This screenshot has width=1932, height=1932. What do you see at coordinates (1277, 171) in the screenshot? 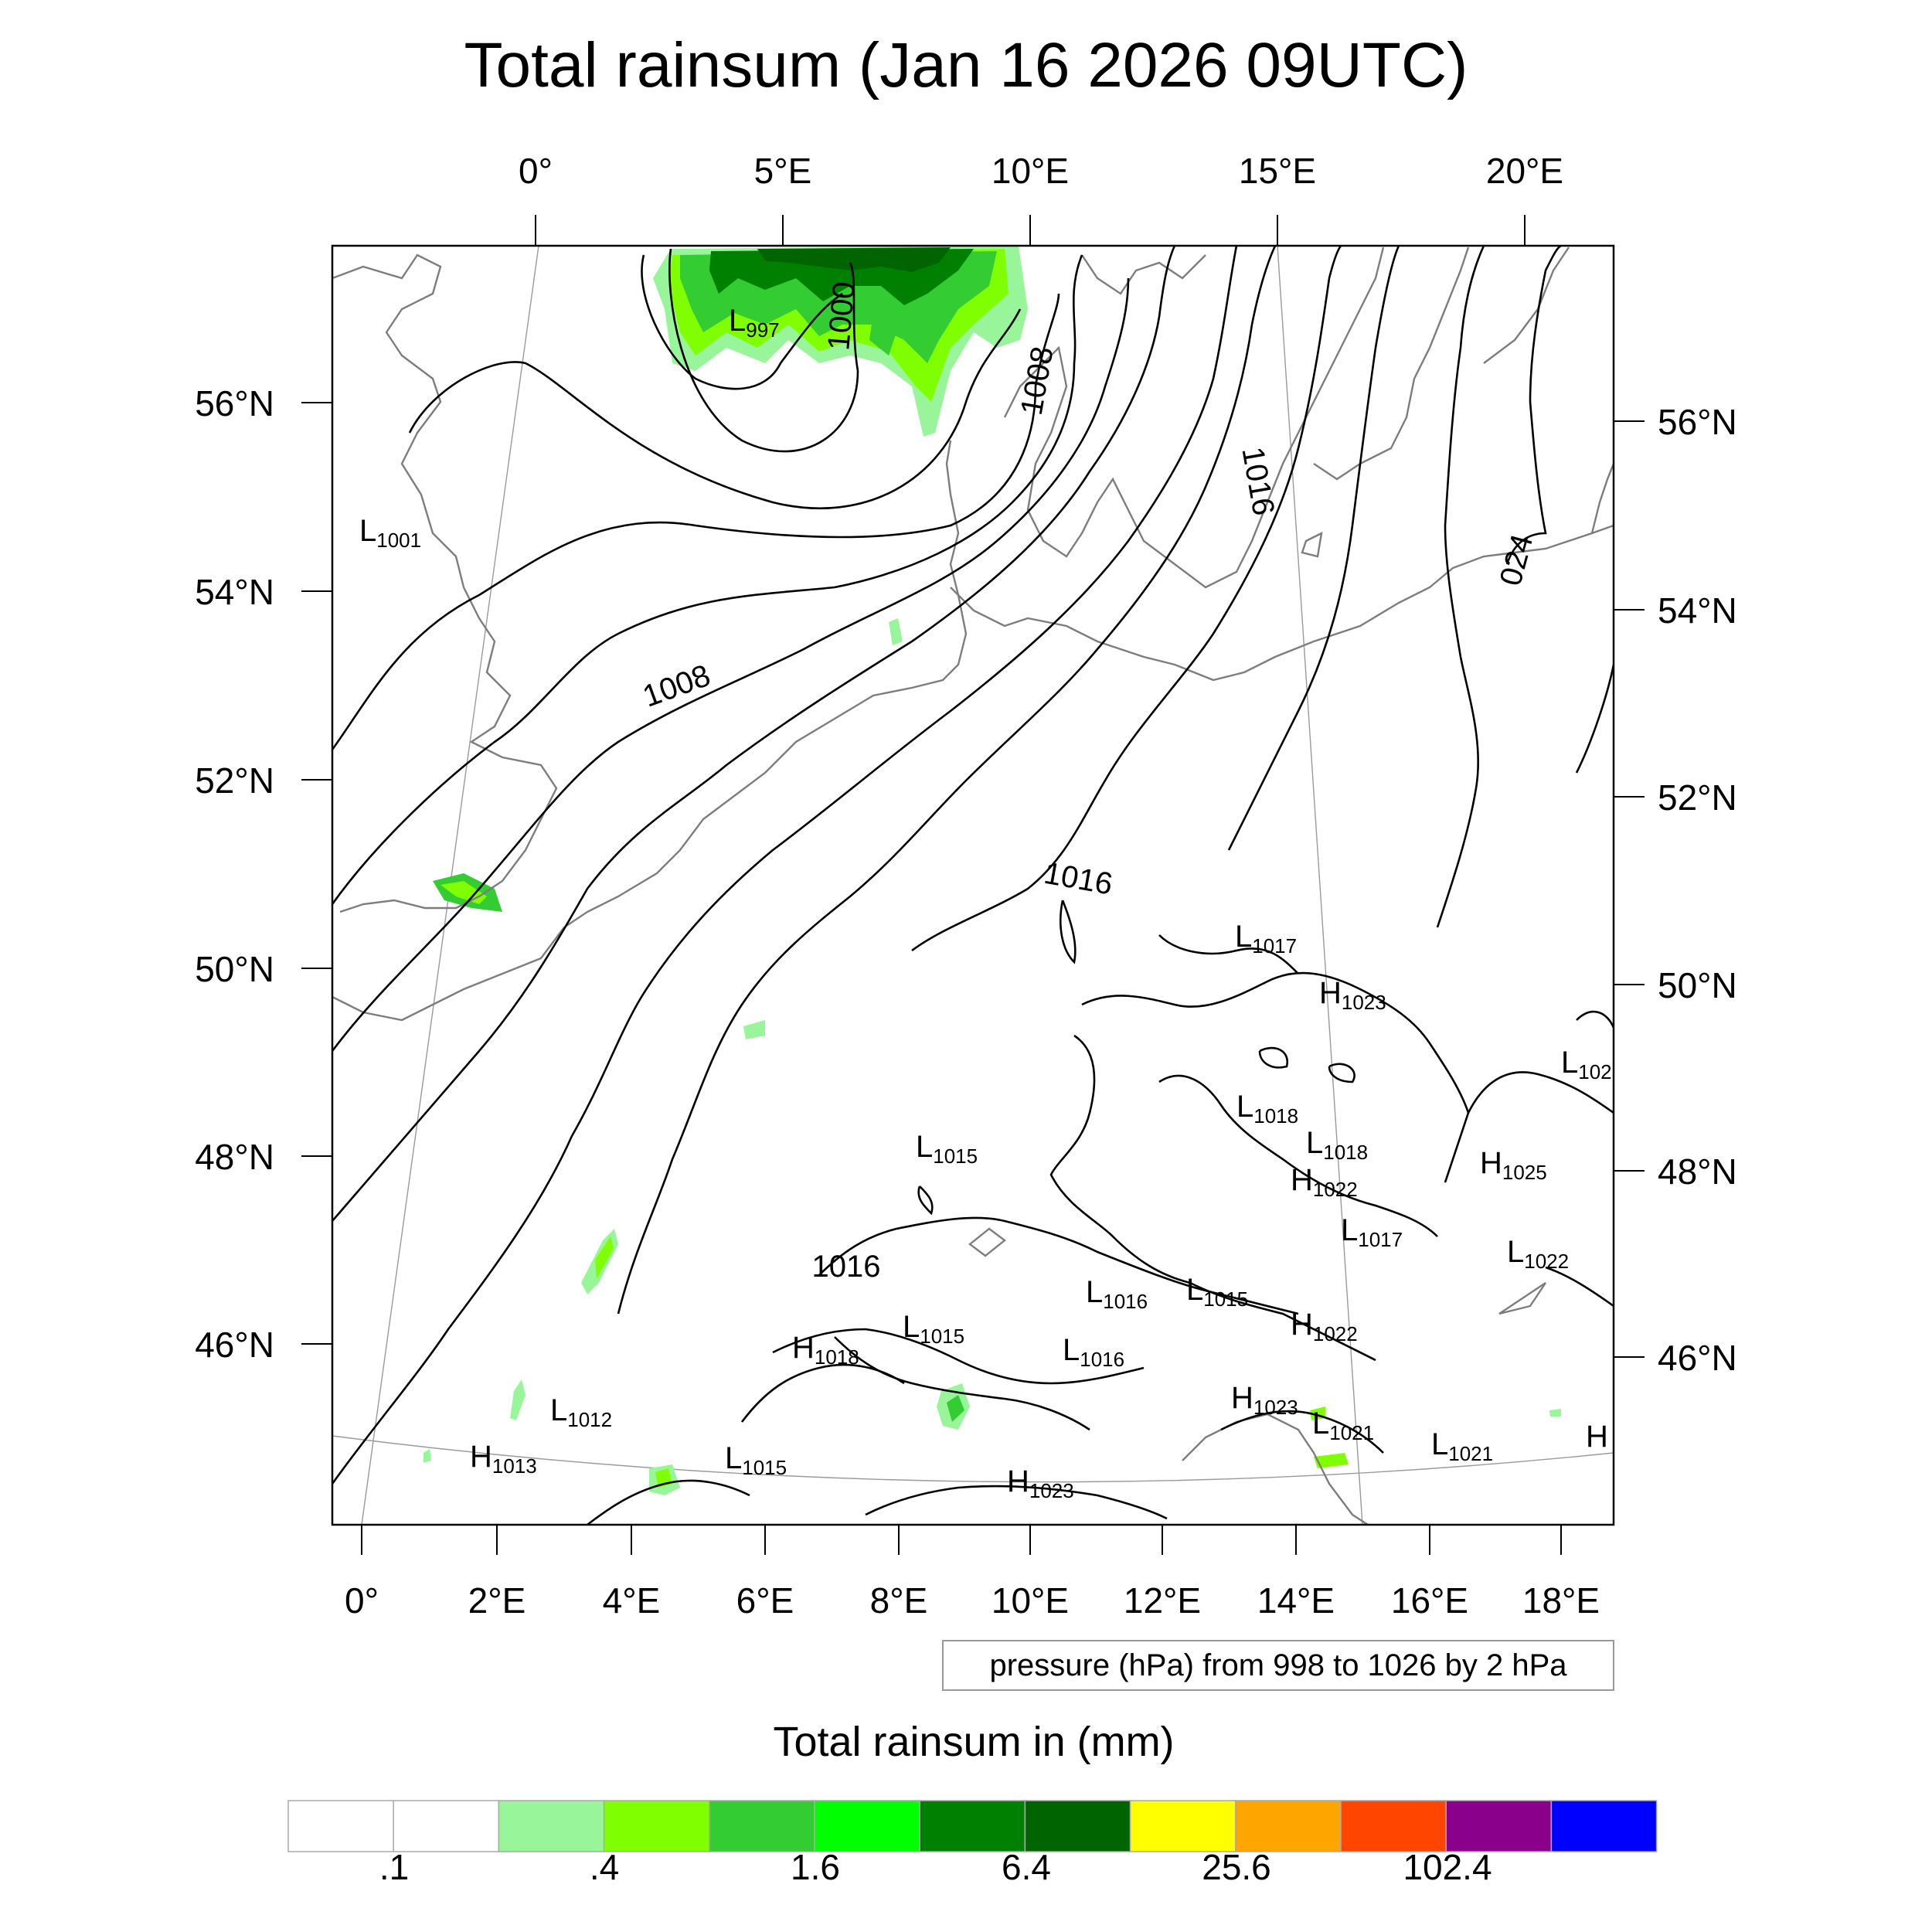
I see `top-lon-label: 15°E` at bounding box center [1277, 171].